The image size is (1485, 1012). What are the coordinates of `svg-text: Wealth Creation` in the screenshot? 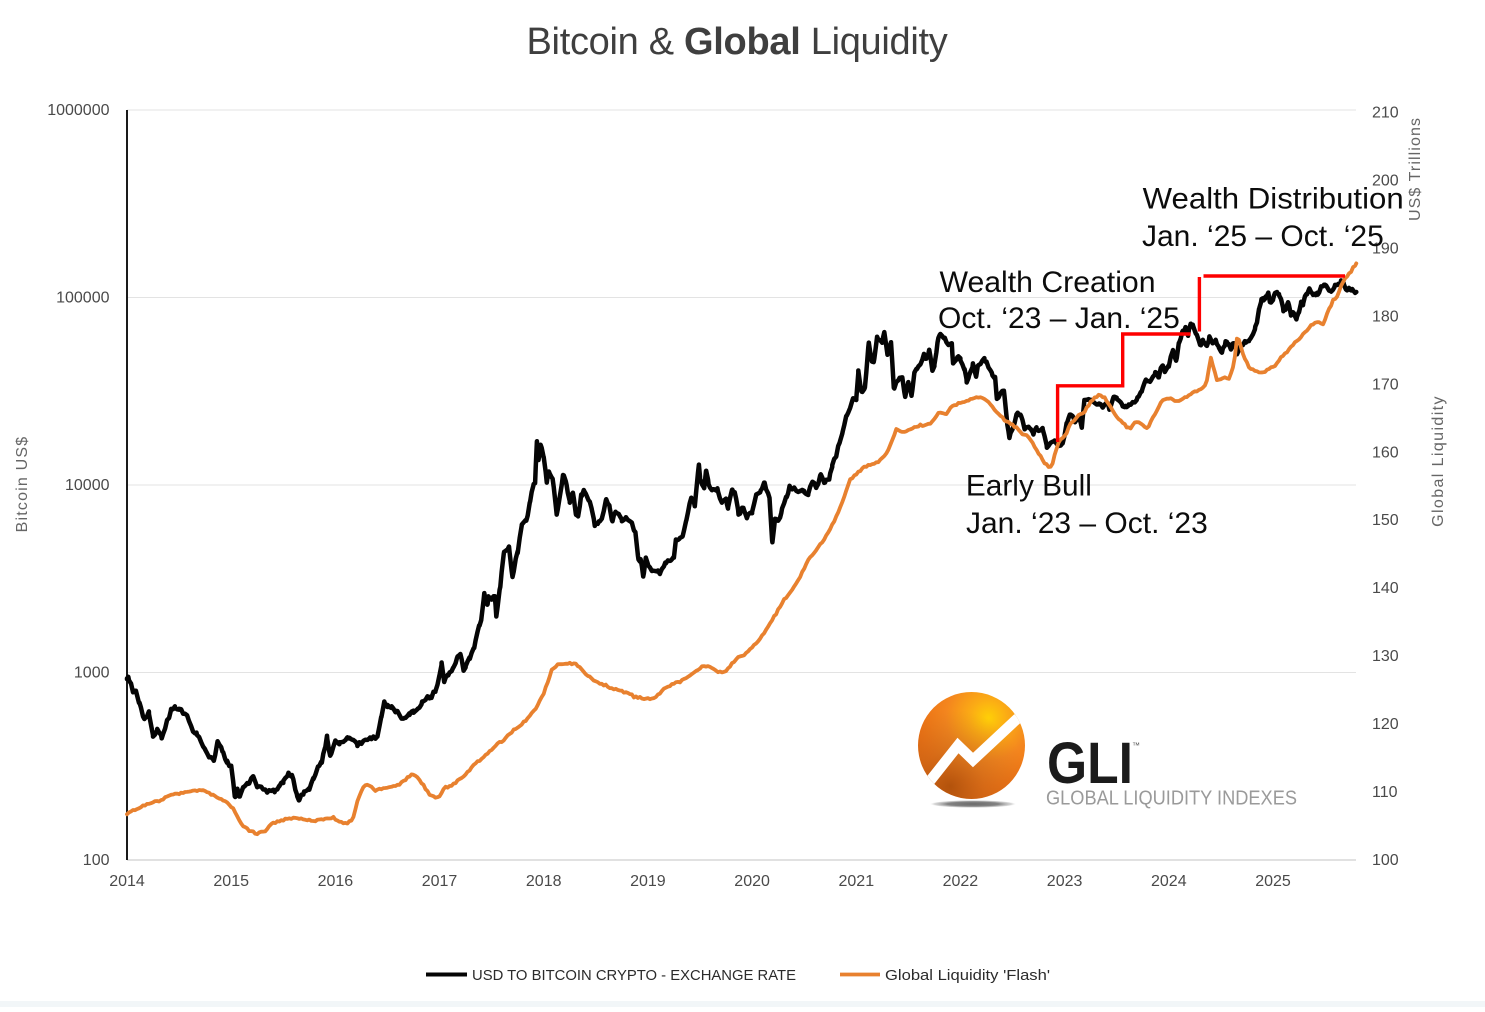 It's located at (1048, 282).